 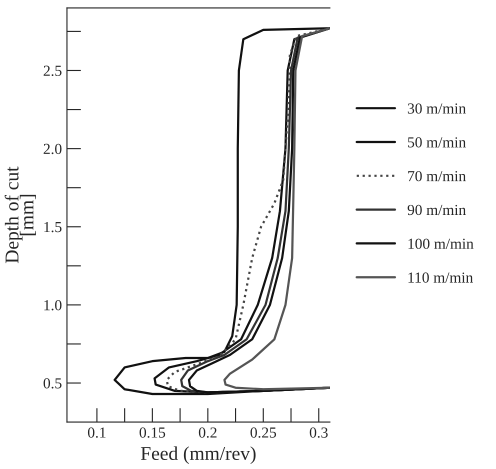 What do you see at coordinates (440, 277) in the screenshot?
I see `legend-label: 110 m/min` at bounding box center [440, 277].